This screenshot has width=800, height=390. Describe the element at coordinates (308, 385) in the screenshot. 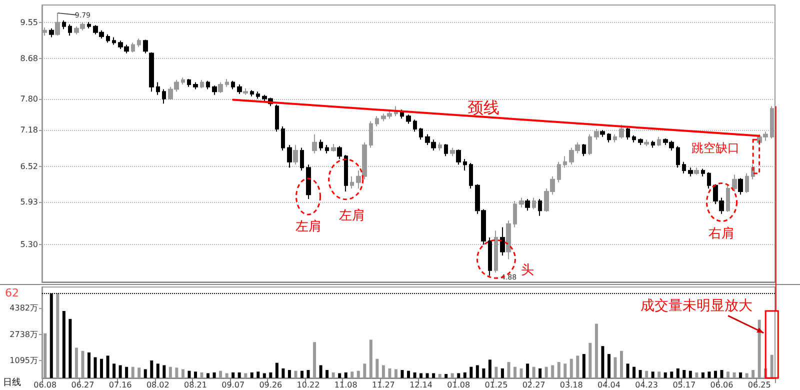

I see `x-tick-label: 10.22` at that location.